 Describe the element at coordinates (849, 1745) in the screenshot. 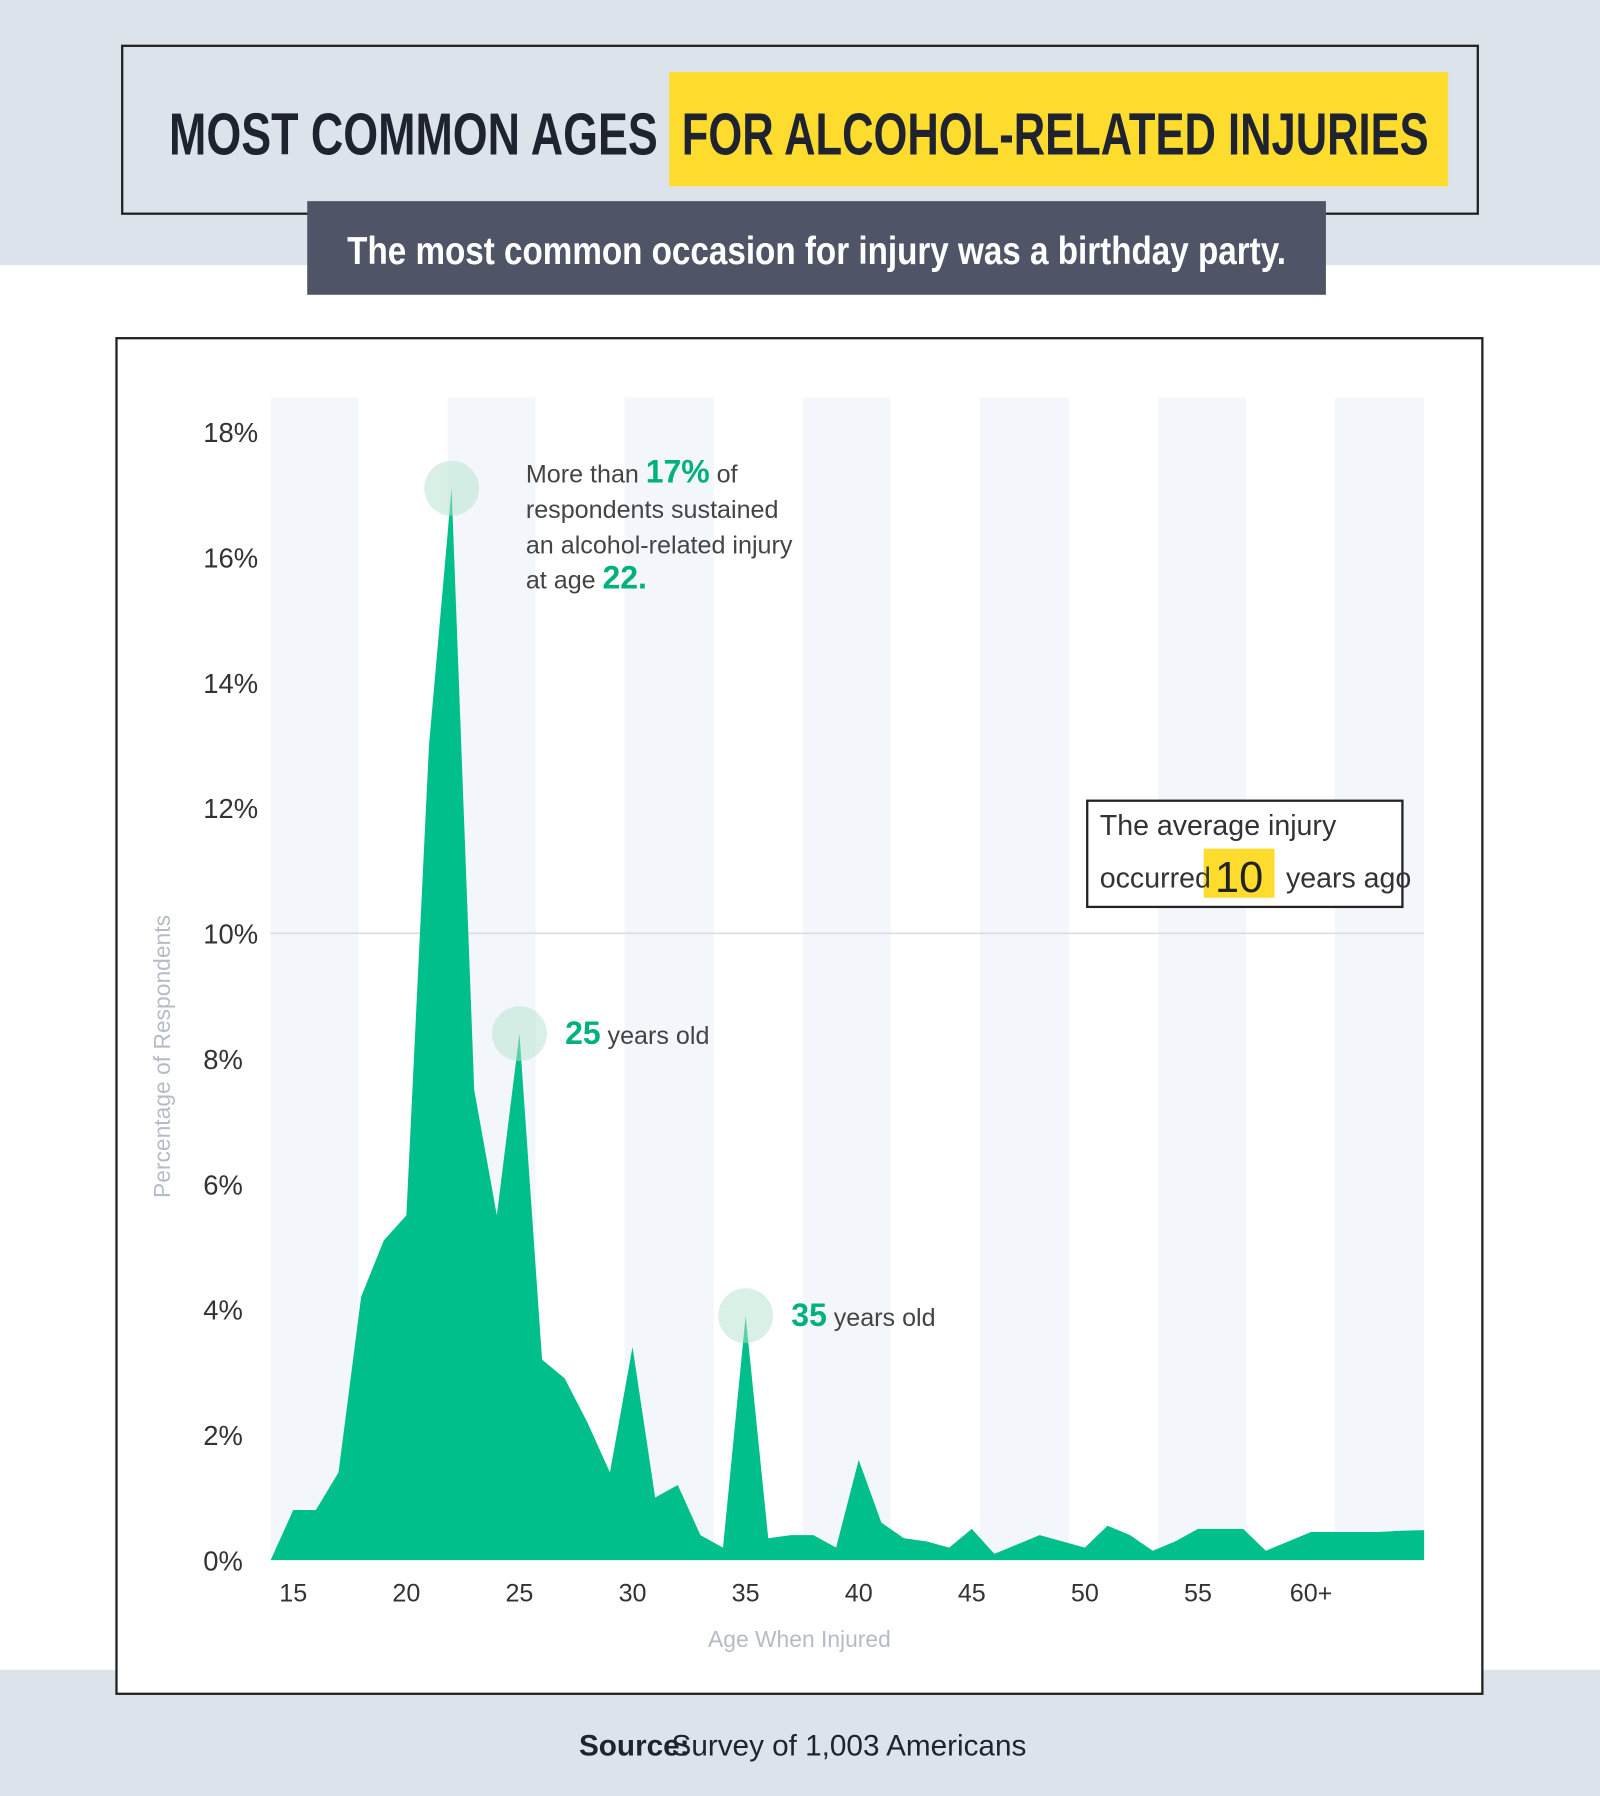

I see `source: Survey of 1,003 Americans` at that location.